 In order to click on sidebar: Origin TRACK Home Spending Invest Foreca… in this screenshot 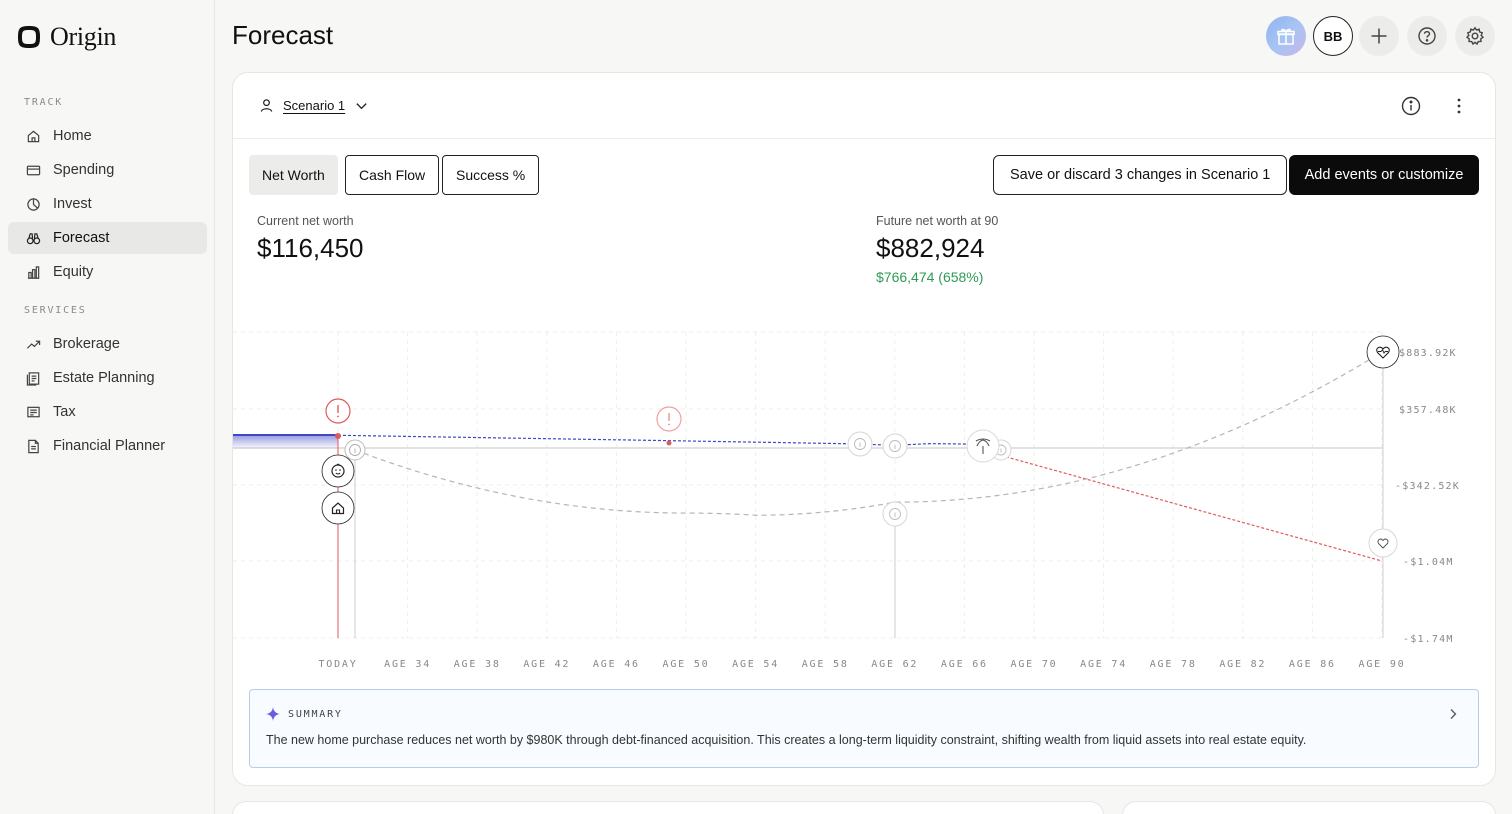, I will do `click(107, 407)`.